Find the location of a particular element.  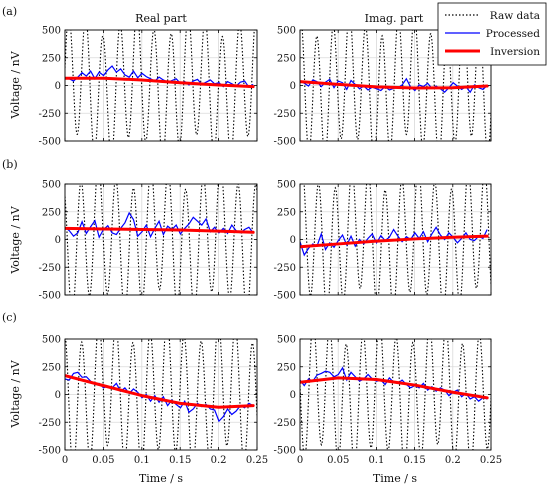

ylabel-c: Voltage / nV is located at coordinates (15, 393).